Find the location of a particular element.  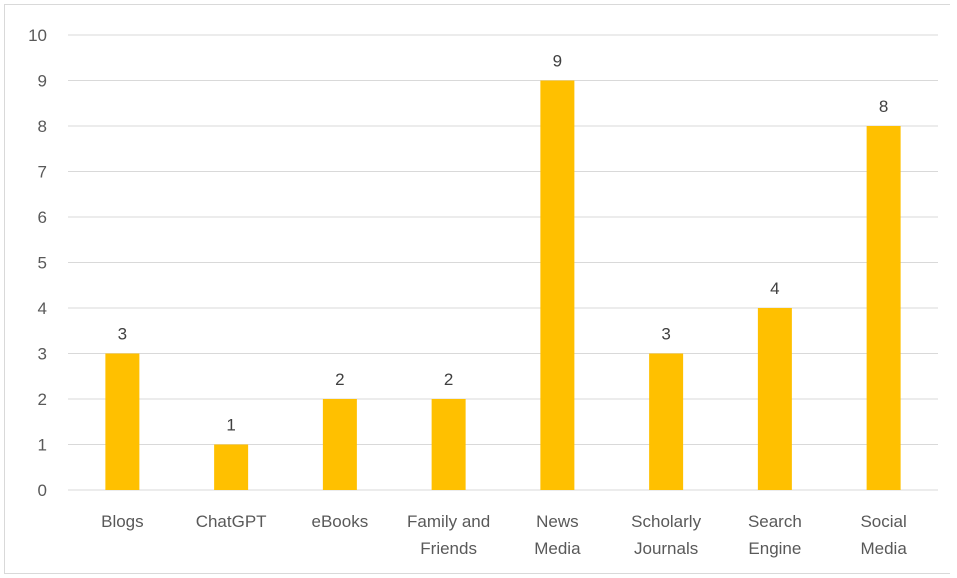

x-category-label: News is located at coordinates (557, 521).